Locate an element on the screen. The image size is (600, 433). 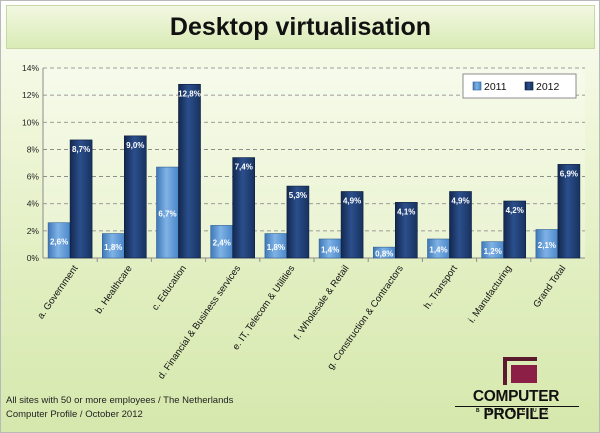
logo-brand-text: COMPUTER PROFILE is located at coordinates (516, 405).